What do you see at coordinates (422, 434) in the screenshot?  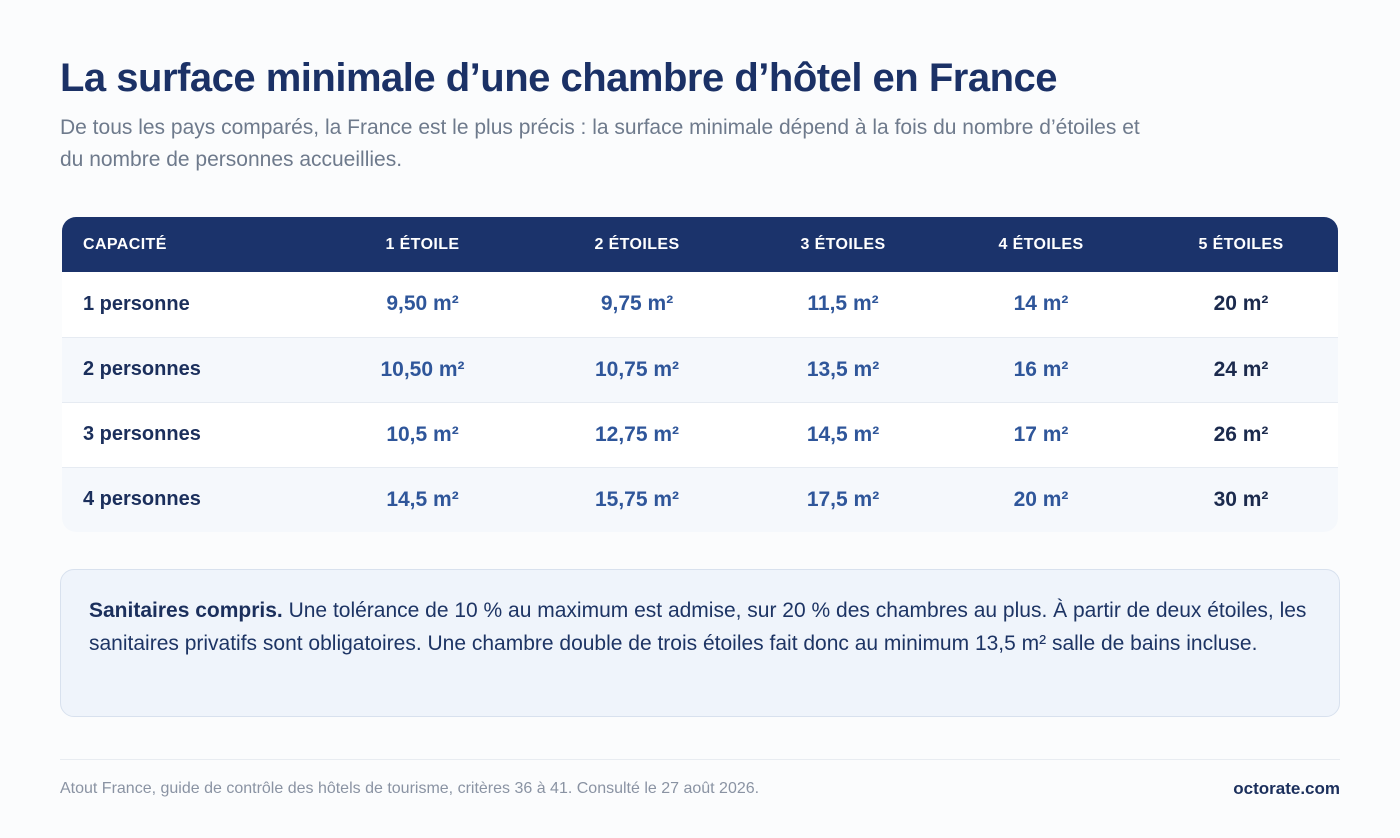 I see `cell-1-star: 10,5 m²` at bounding box center [422, 434].